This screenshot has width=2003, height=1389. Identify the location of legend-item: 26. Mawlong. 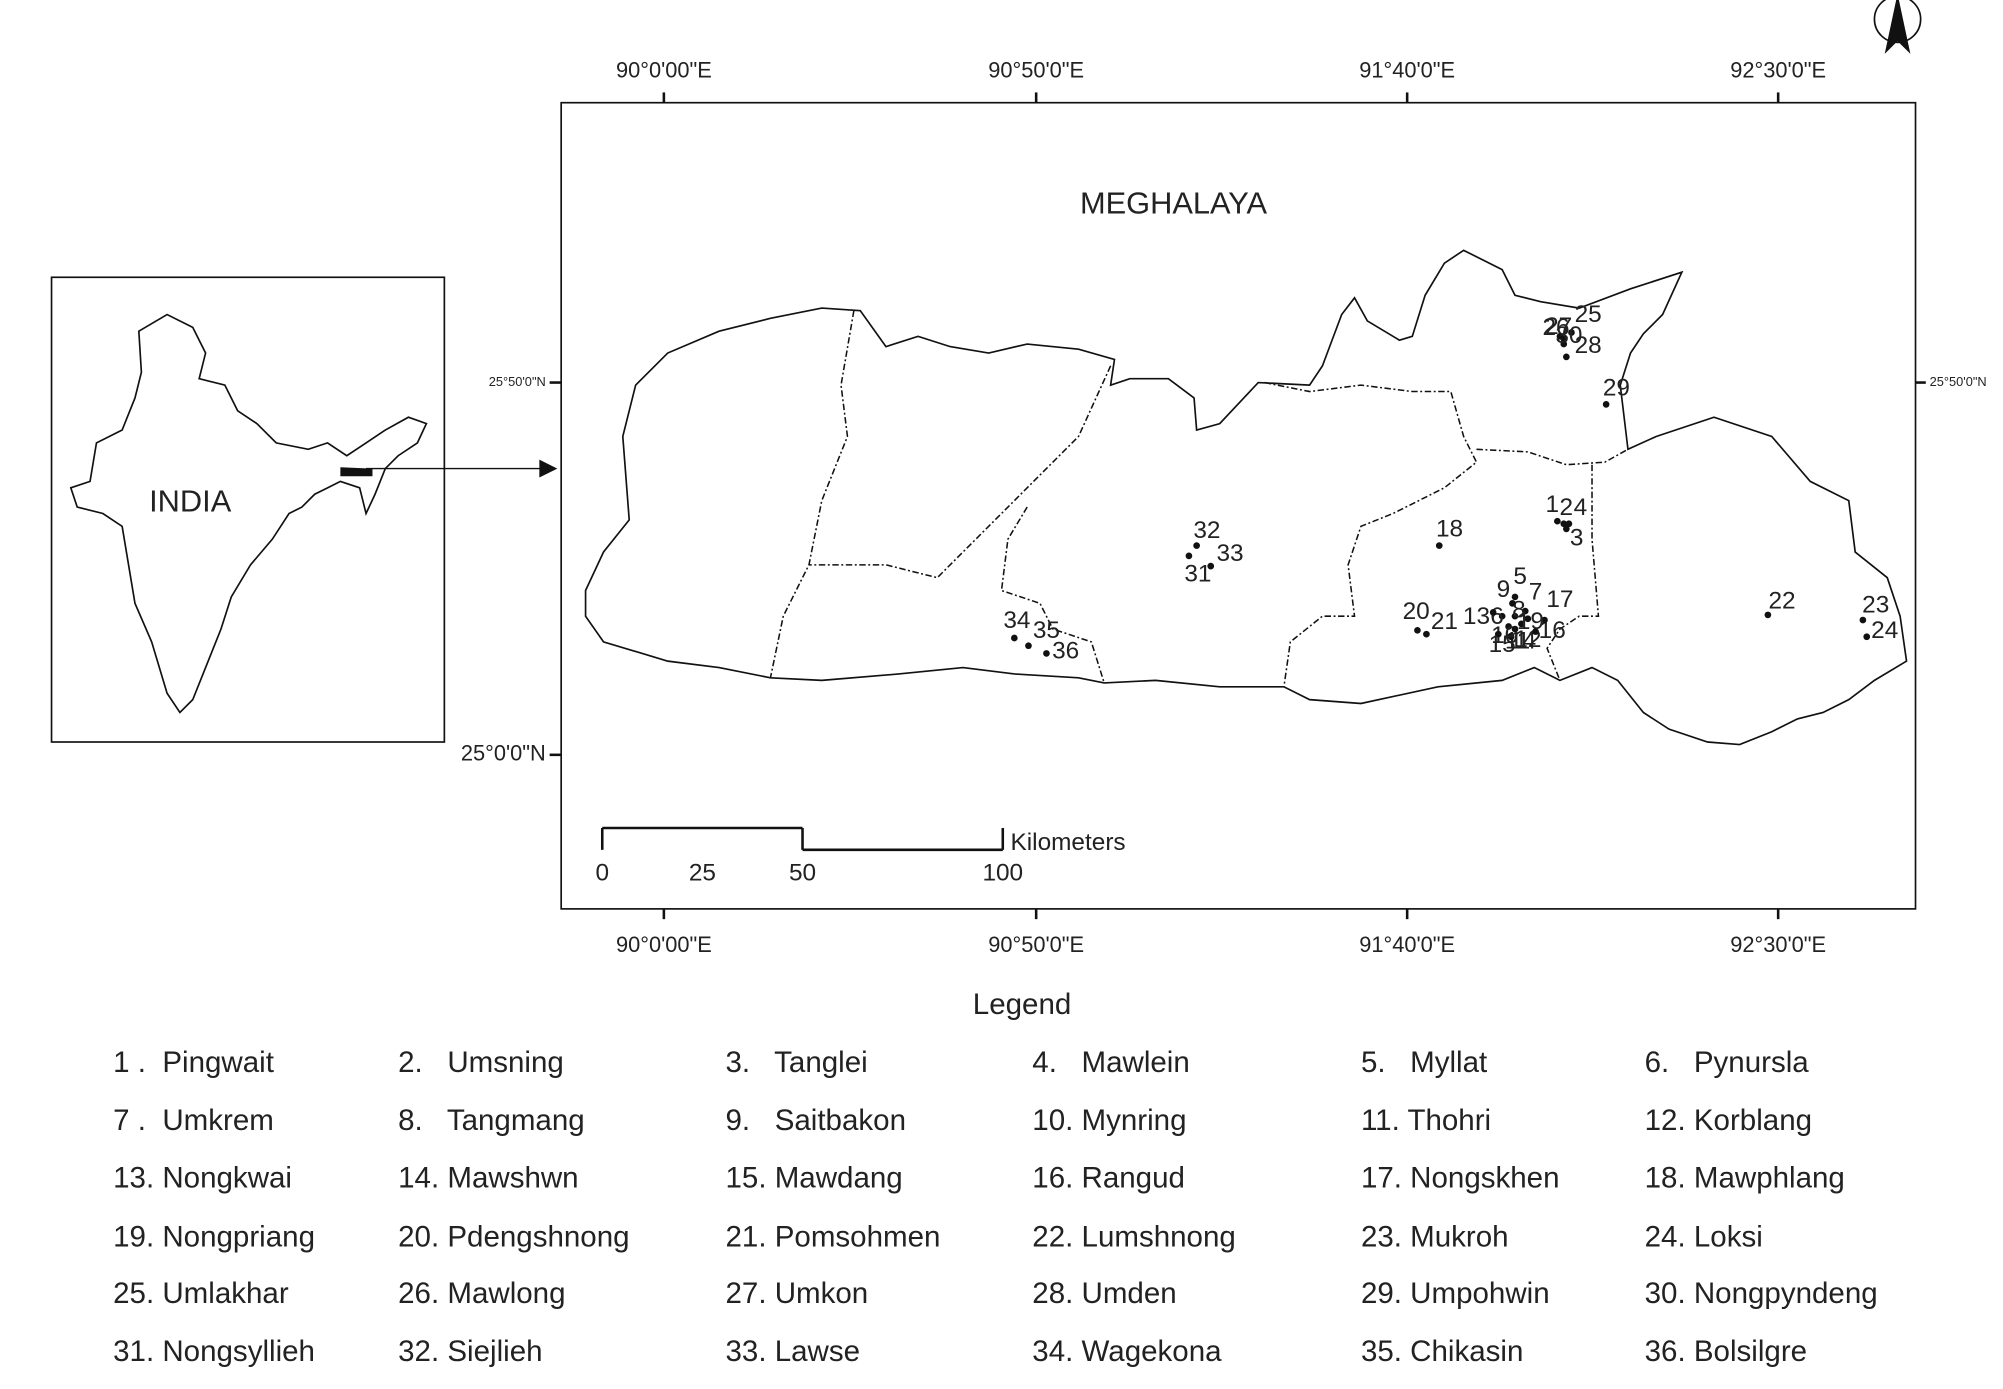
(481, 1293).